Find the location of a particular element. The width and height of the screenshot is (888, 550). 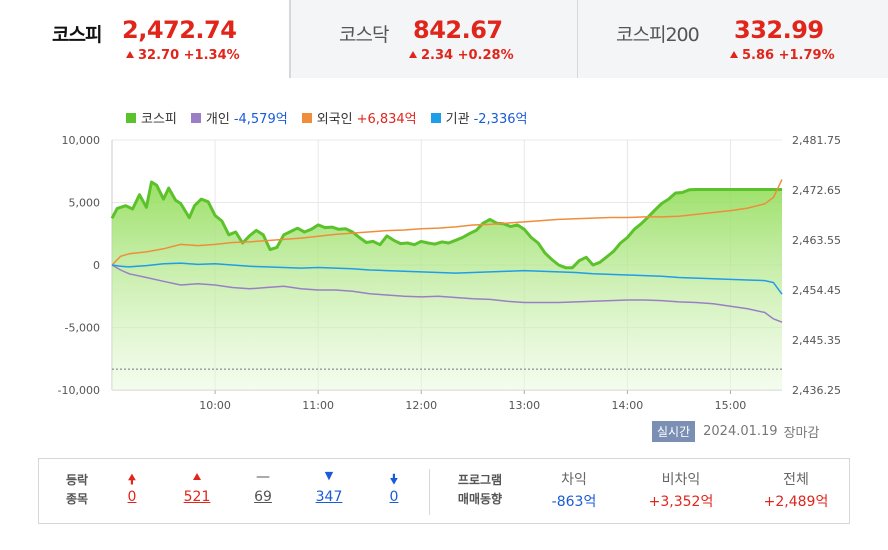

program-arbitrage-value: -863억 is located at coordinates (574, 502).